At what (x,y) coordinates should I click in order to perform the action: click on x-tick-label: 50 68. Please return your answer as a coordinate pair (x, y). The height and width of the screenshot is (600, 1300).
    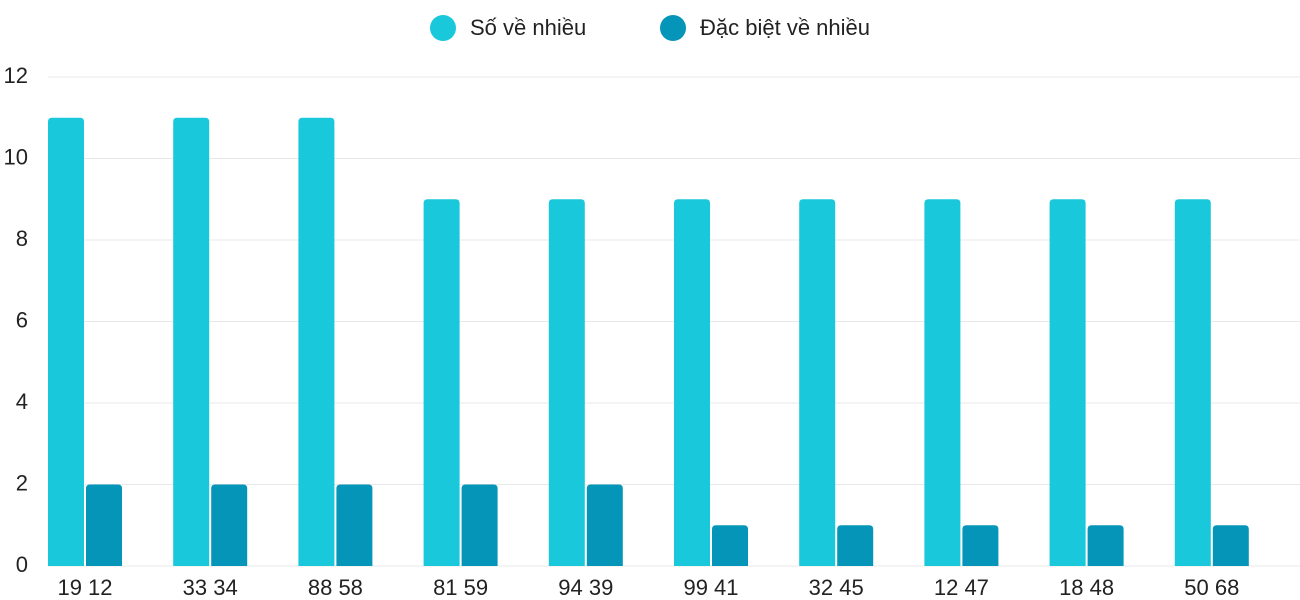
    Looking at the image, I should click on (1211, 587).